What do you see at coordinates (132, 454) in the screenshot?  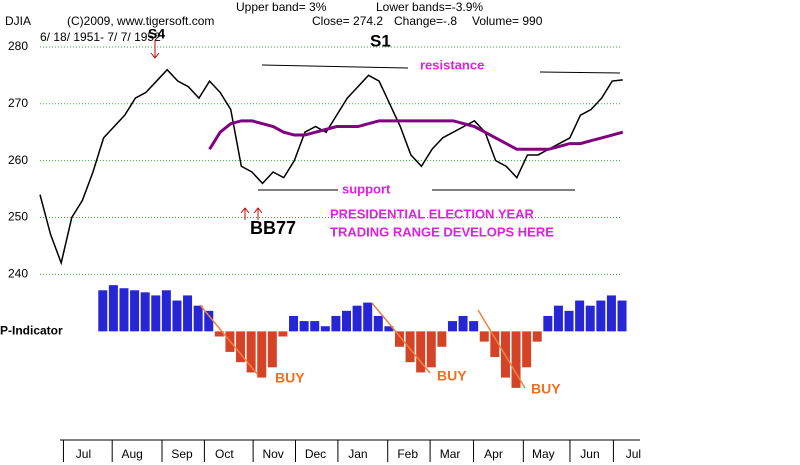 I see `x-tick-label: Aug` at bounding box center [132, 454].